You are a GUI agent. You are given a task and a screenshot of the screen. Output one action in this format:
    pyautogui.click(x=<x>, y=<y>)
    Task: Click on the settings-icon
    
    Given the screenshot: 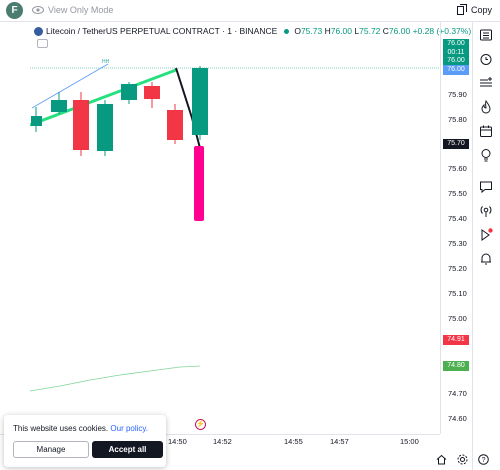 What is the action you would take?
    pyautogui.click(x=462, y=458)
    